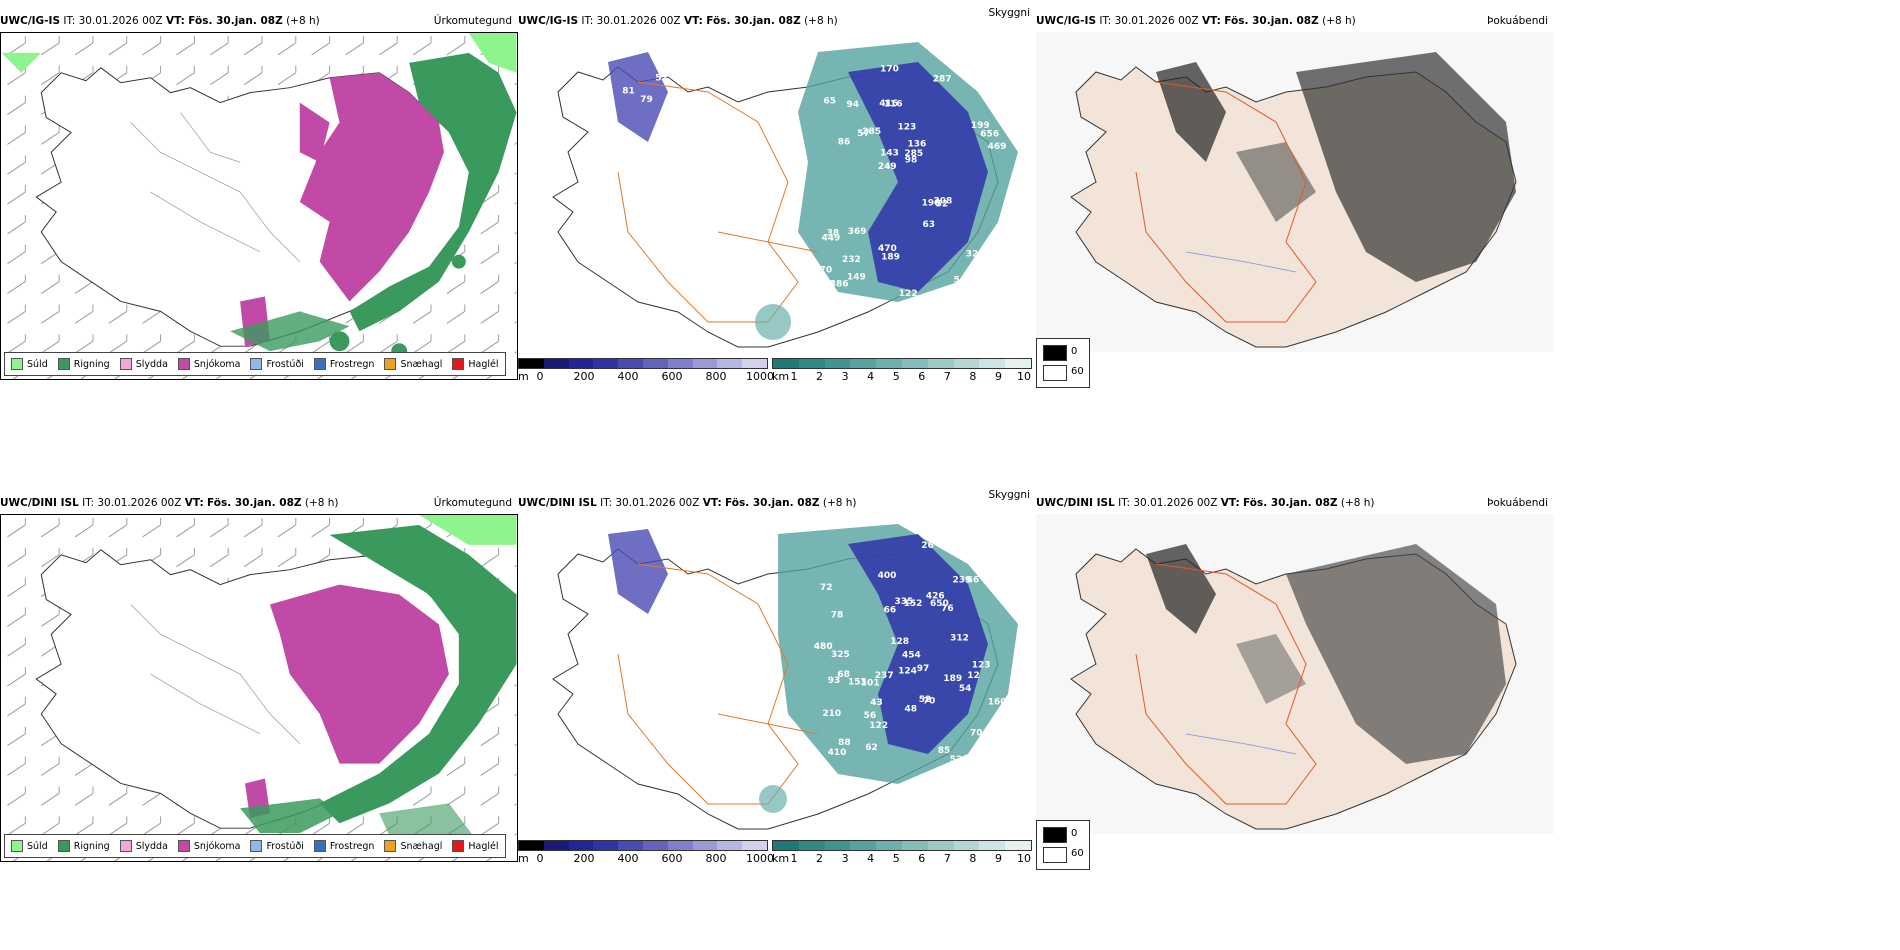 This screenshot has width=1900, height=950. What do you see at coordinates (39, 503) in the screenshot?
I see `model-name: UWC/DINI ISL` at bounding box center [39, 503].